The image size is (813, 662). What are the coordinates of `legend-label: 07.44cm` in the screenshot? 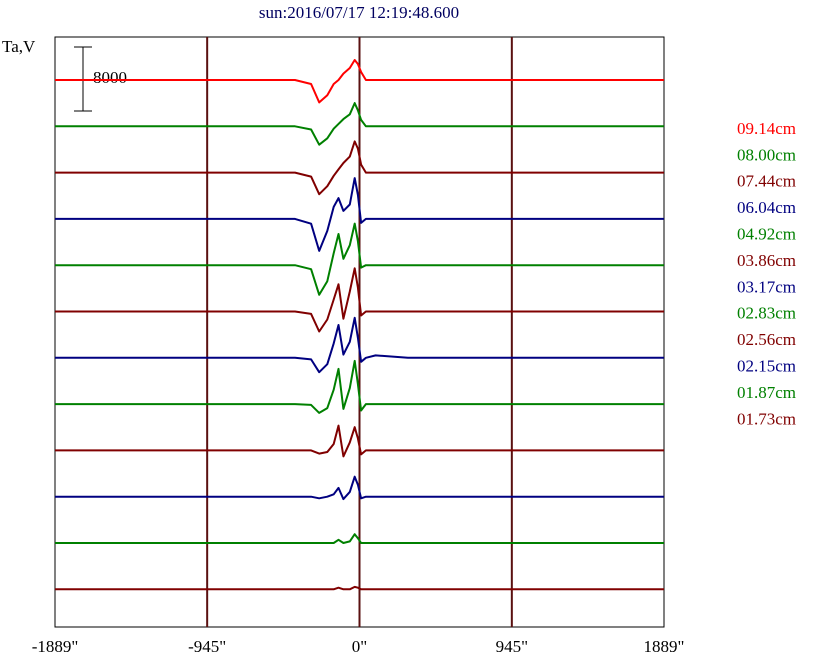 It's located at (766, 181).